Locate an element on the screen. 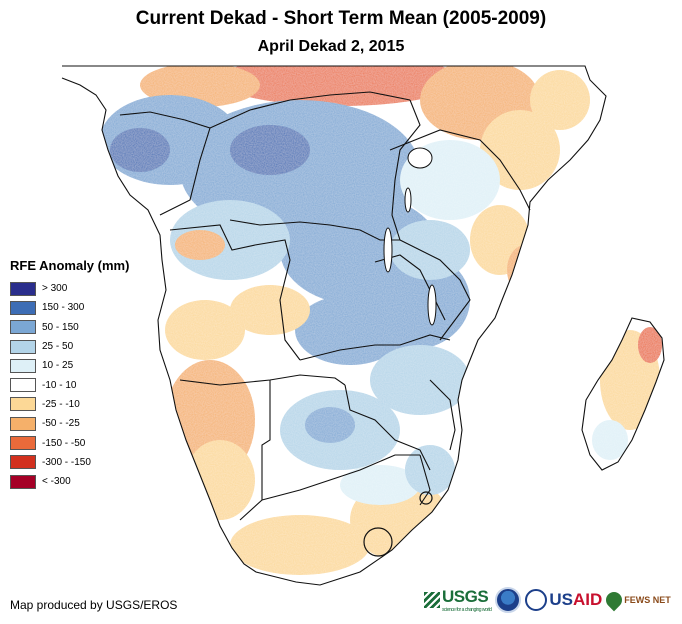 This screenshot has width=682, height=624. legend-label: 50 - 150 is located at coordinates (60, 327).